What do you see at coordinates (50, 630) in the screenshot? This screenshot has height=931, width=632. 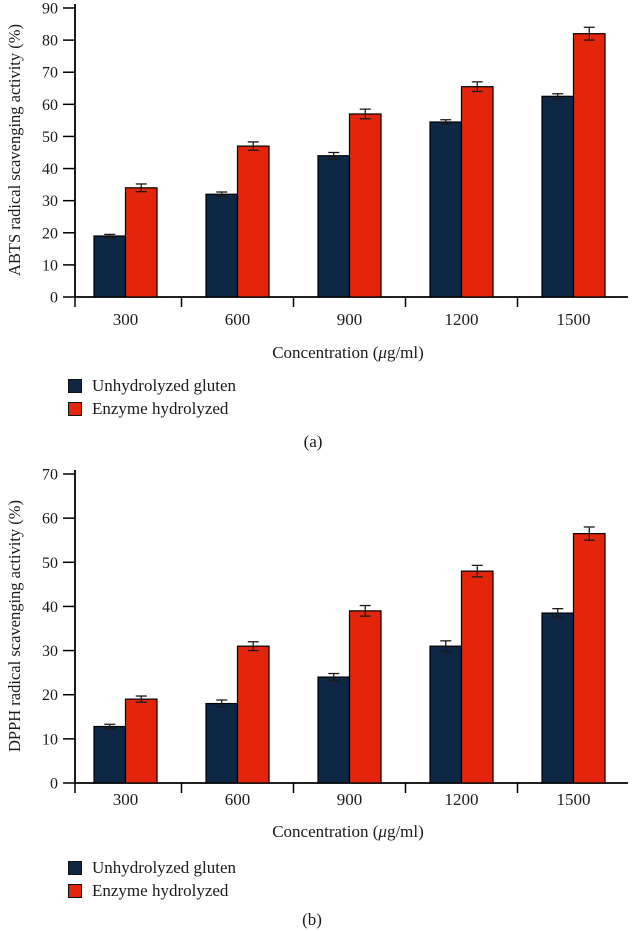 I see `y-tick-labels: 0 10 20 30 40 50 60 70` at bounding box center [50, 630].